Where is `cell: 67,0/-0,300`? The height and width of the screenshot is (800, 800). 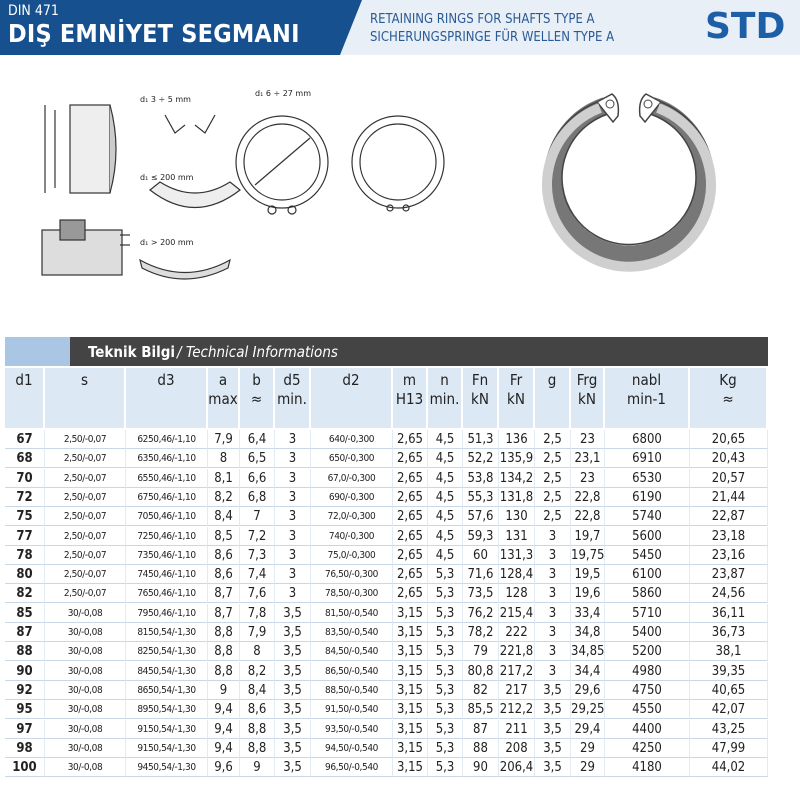
cell: 67,0/-0,300 is located at coordinates (352, 478).